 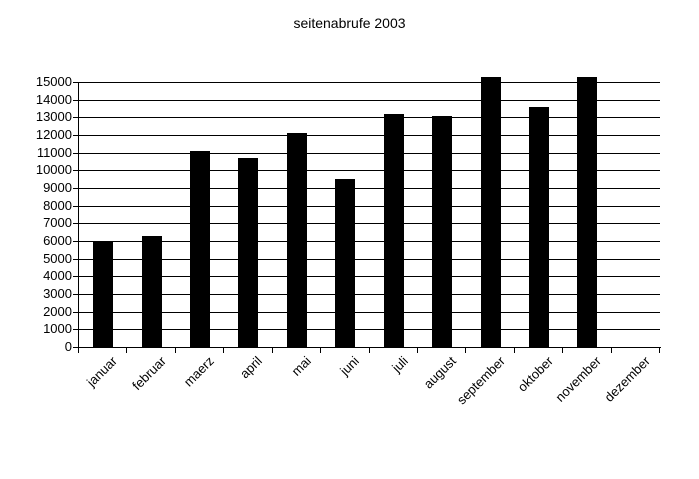 I want to click on bar-september, so click(x=491, y=211).